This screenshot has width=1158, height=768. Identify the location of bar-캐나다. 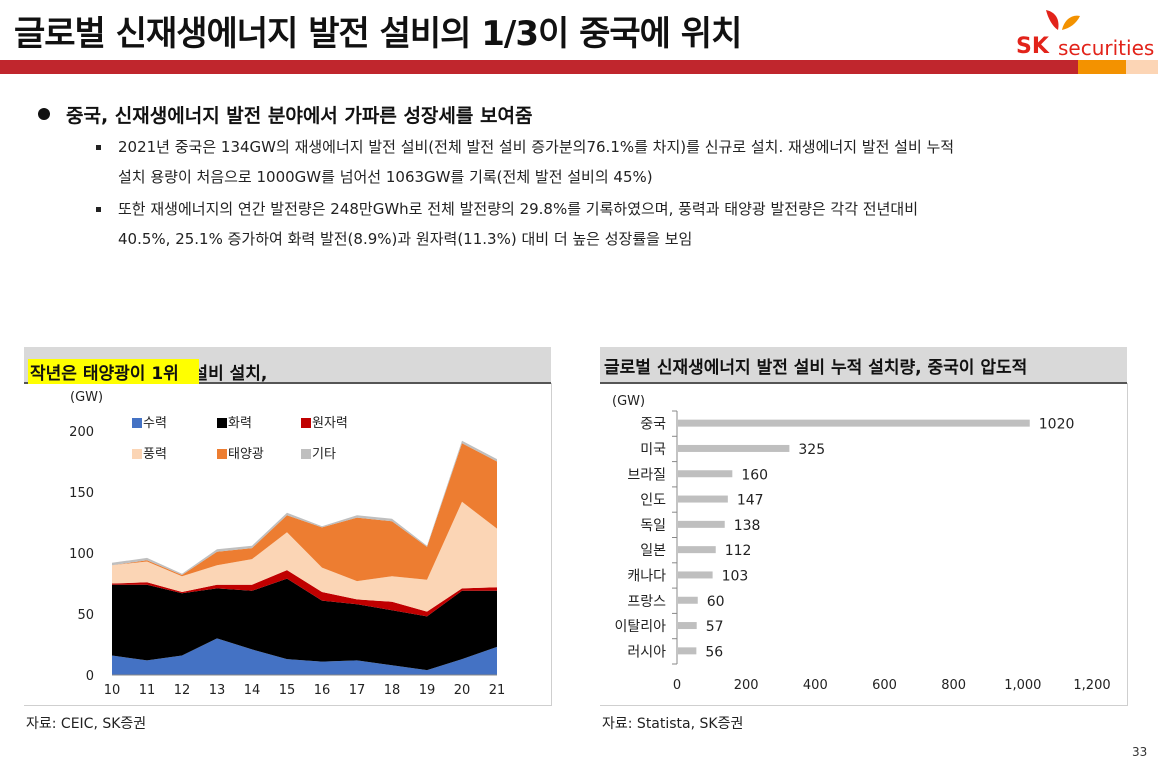
(695, 575).